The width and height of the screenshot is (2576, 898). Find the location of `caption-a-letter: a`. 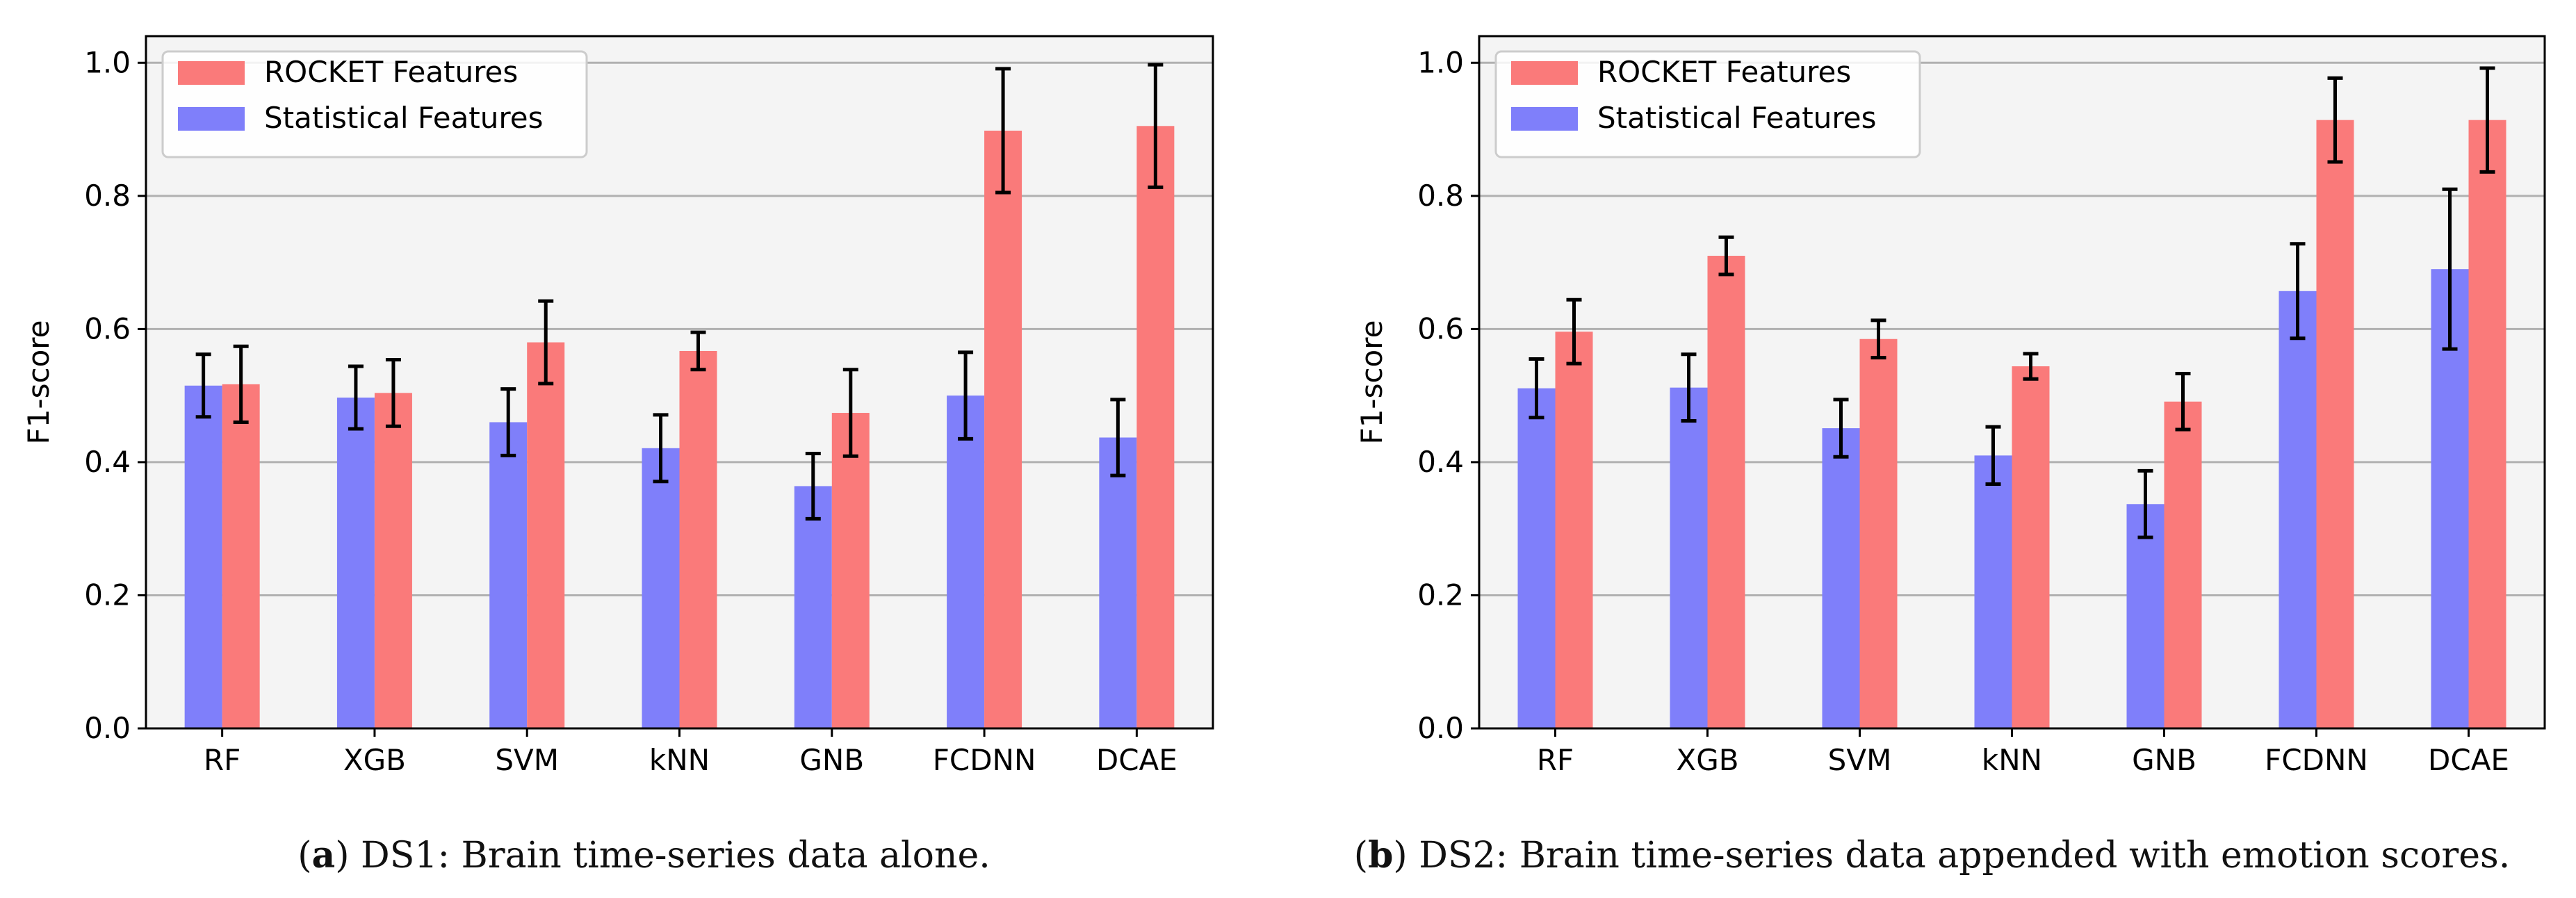

caption-a-letter: a is located at coordinates (323, 855).